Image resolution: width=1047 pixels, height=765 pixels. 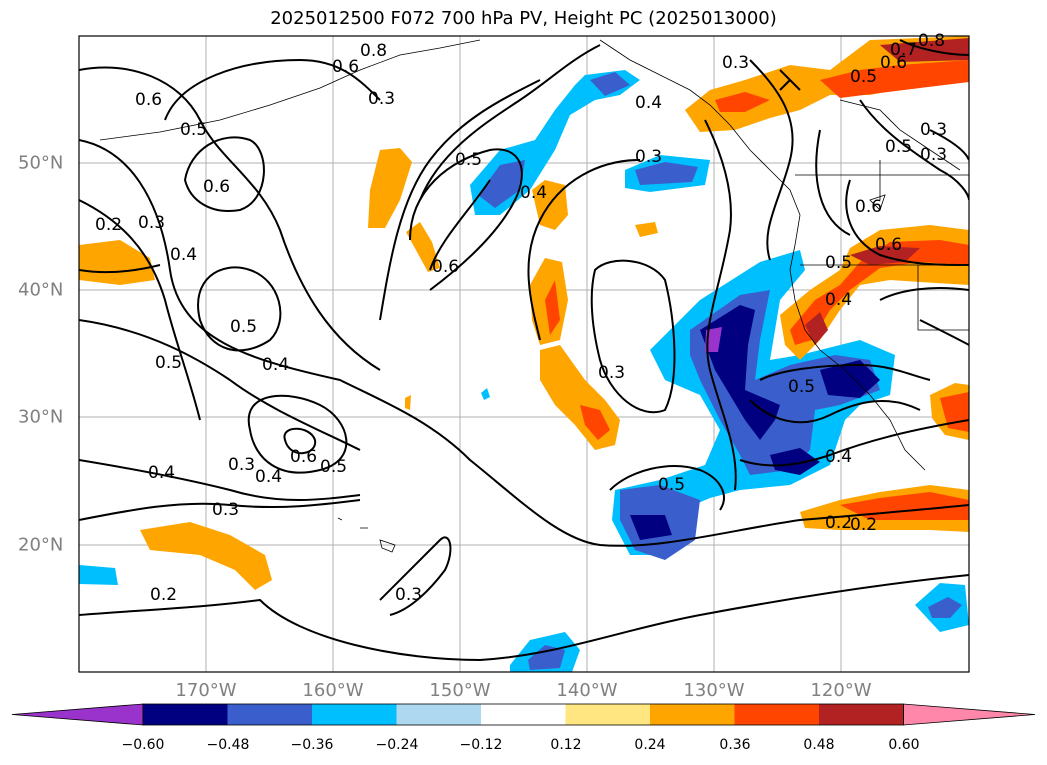 I want to click on colorbar-tick-label: −0.60, so click(x=143, y=745).